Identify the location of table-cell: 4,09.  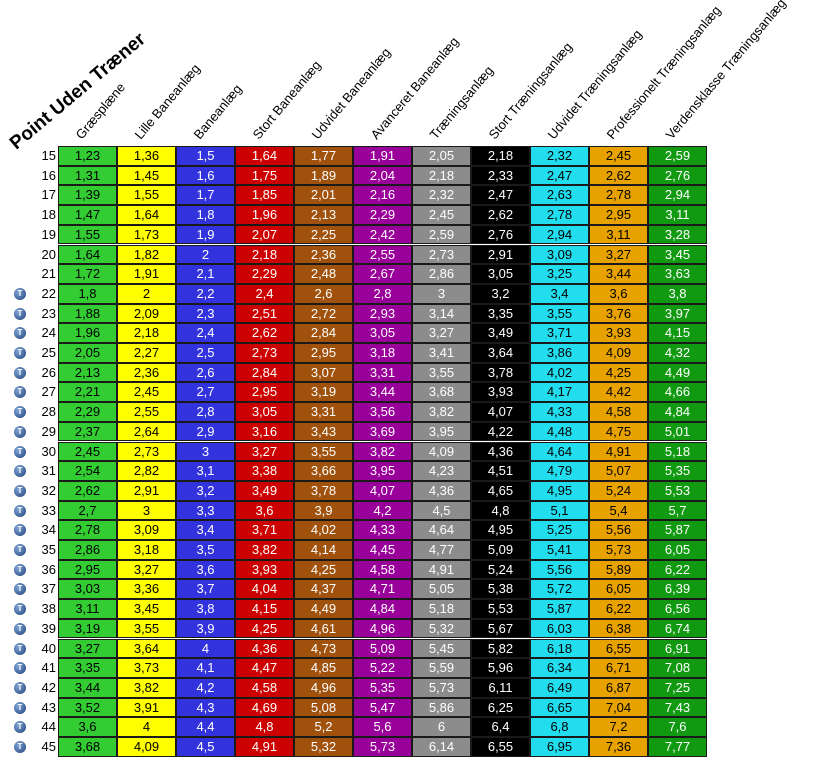
(146, 747).